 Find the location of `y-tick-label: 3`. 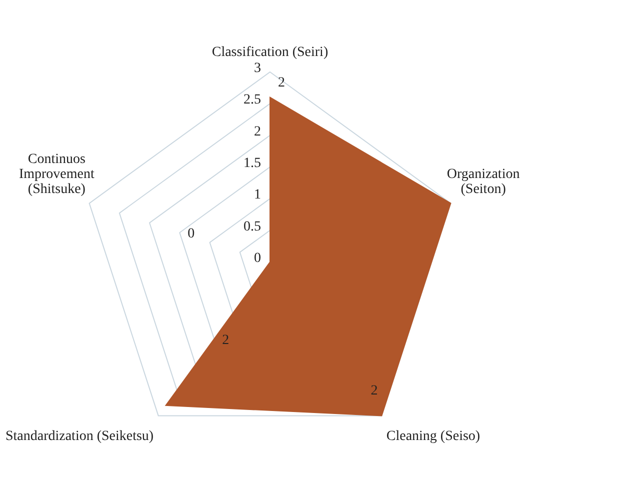

y-tick-label: 3 is located at coordinates (257, 68).